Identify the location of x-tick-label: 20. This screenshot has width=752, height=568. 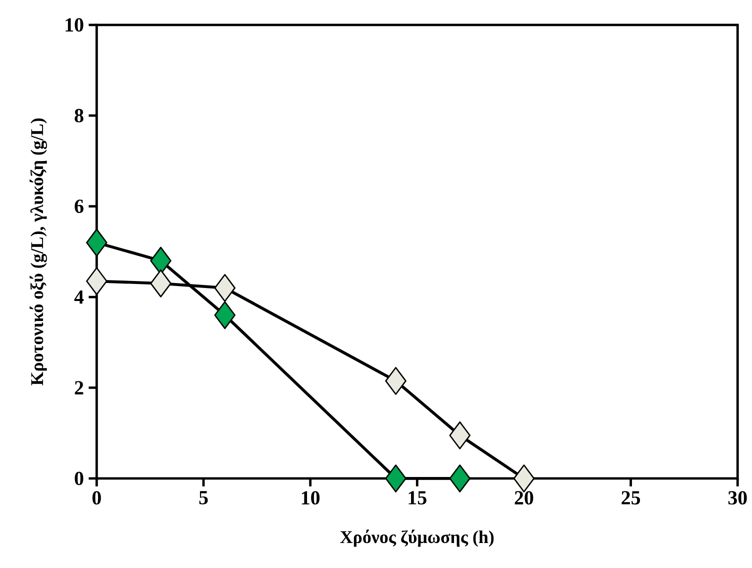
(524, 497).